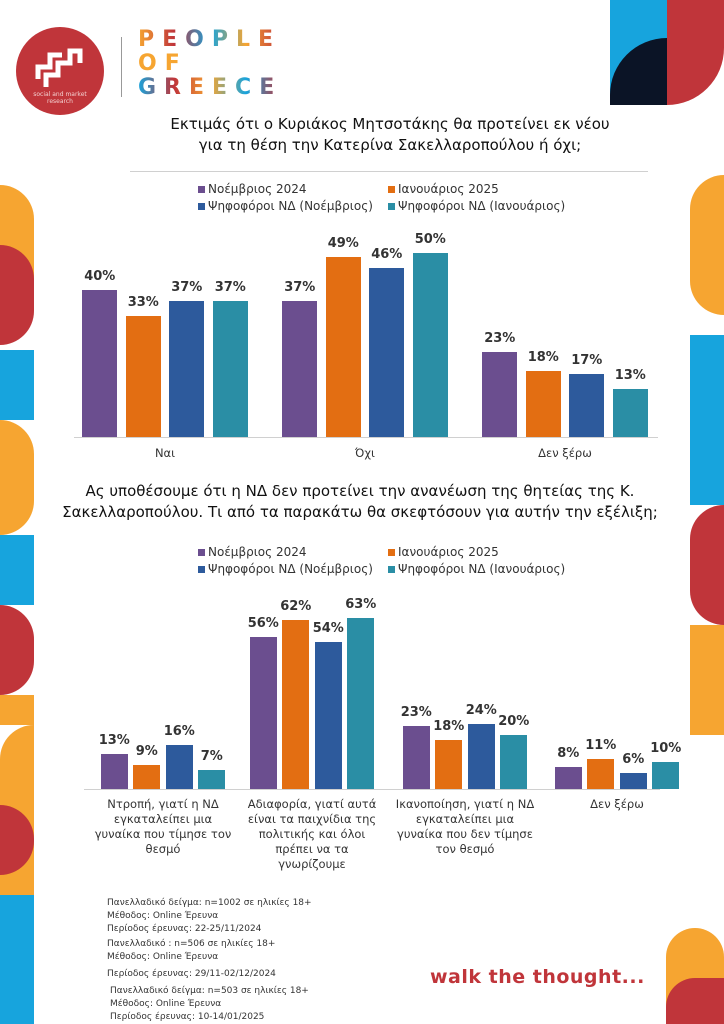 The height and width of the screenshot is (1024, 724). What do you see at coordinates (667, 52) in the screenshot?
I see `right-top-decoration` at bounding box center [667, 52].